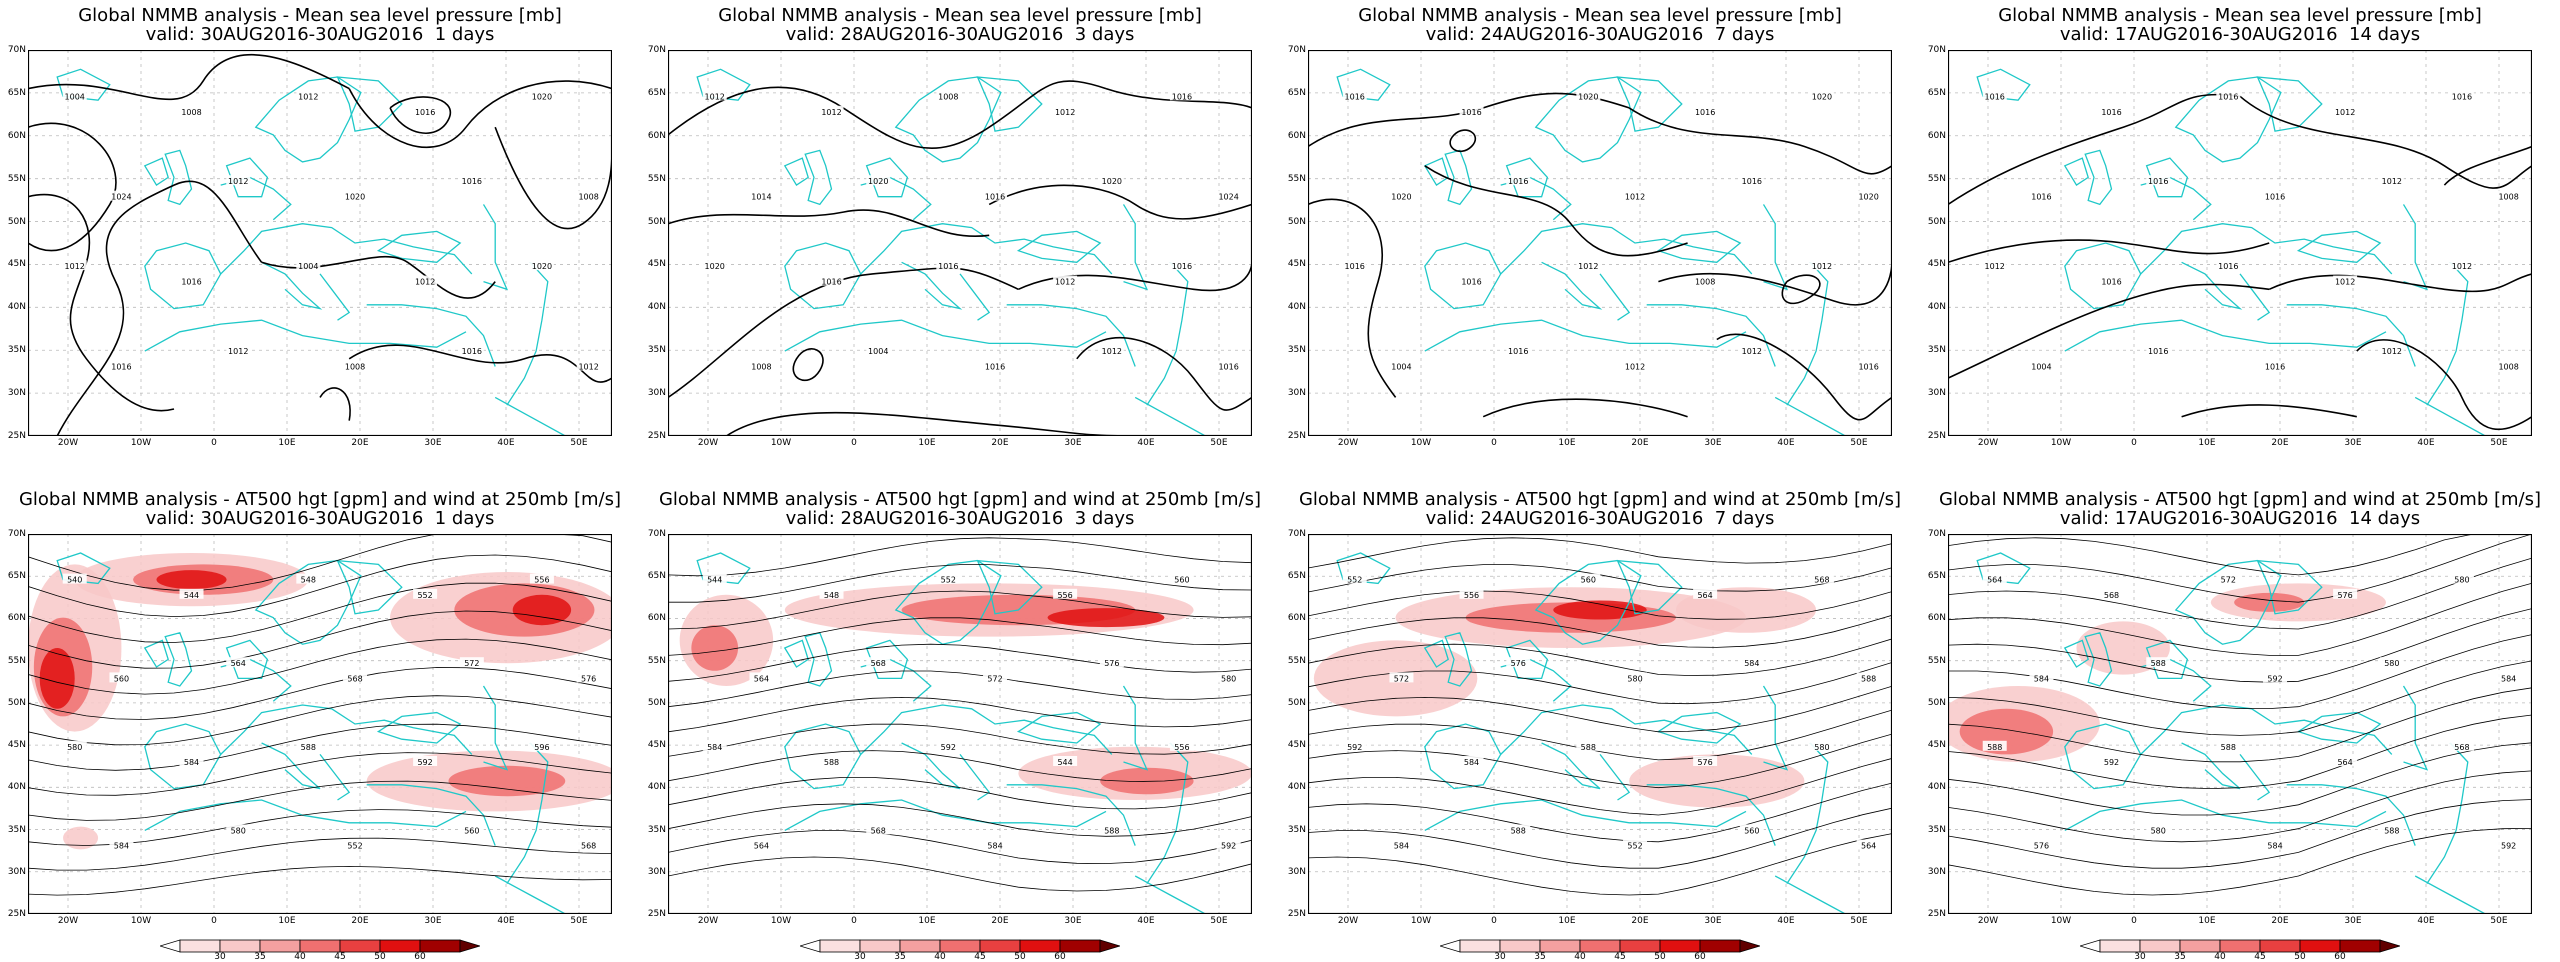  Describe the element at coordinates (656, 92) in the screenshot. I see `latitude-label: 65N` at that location.